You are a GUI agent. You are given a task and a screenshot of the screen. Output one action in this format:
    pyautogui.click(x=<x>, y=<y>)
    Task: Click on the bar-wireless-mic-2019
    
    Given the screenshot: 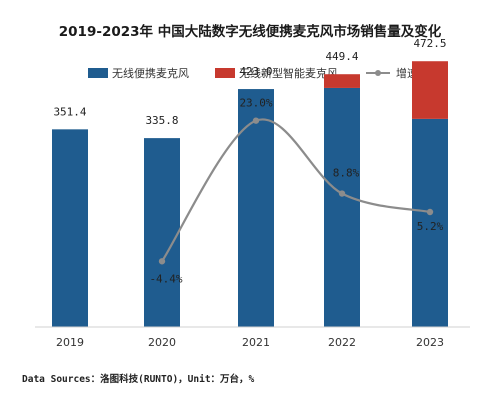 What is the action you would take?
    pyautogui.click(x=70, y=228)
    